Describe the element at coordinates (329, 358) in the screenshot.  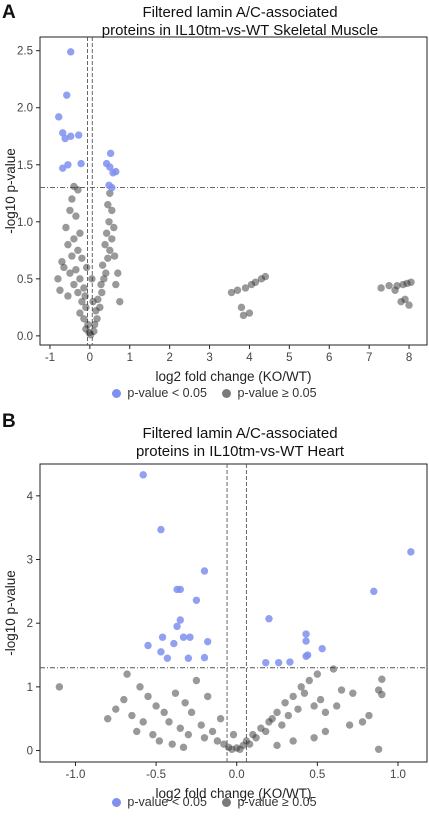
I see `x-tick-label: 6` at that location.